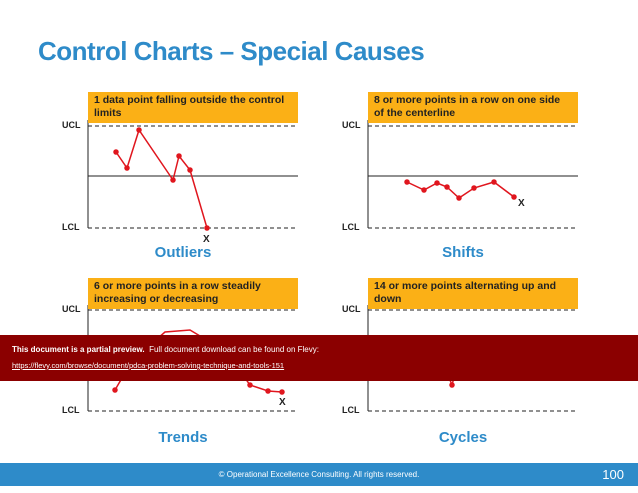 Image resolution: width=638 pixels, height=493 pixels. What do you see at coordinates (463, 252) in the screenshot?
I see `panel-caption: Shifts` at bounding box center [463, 252].